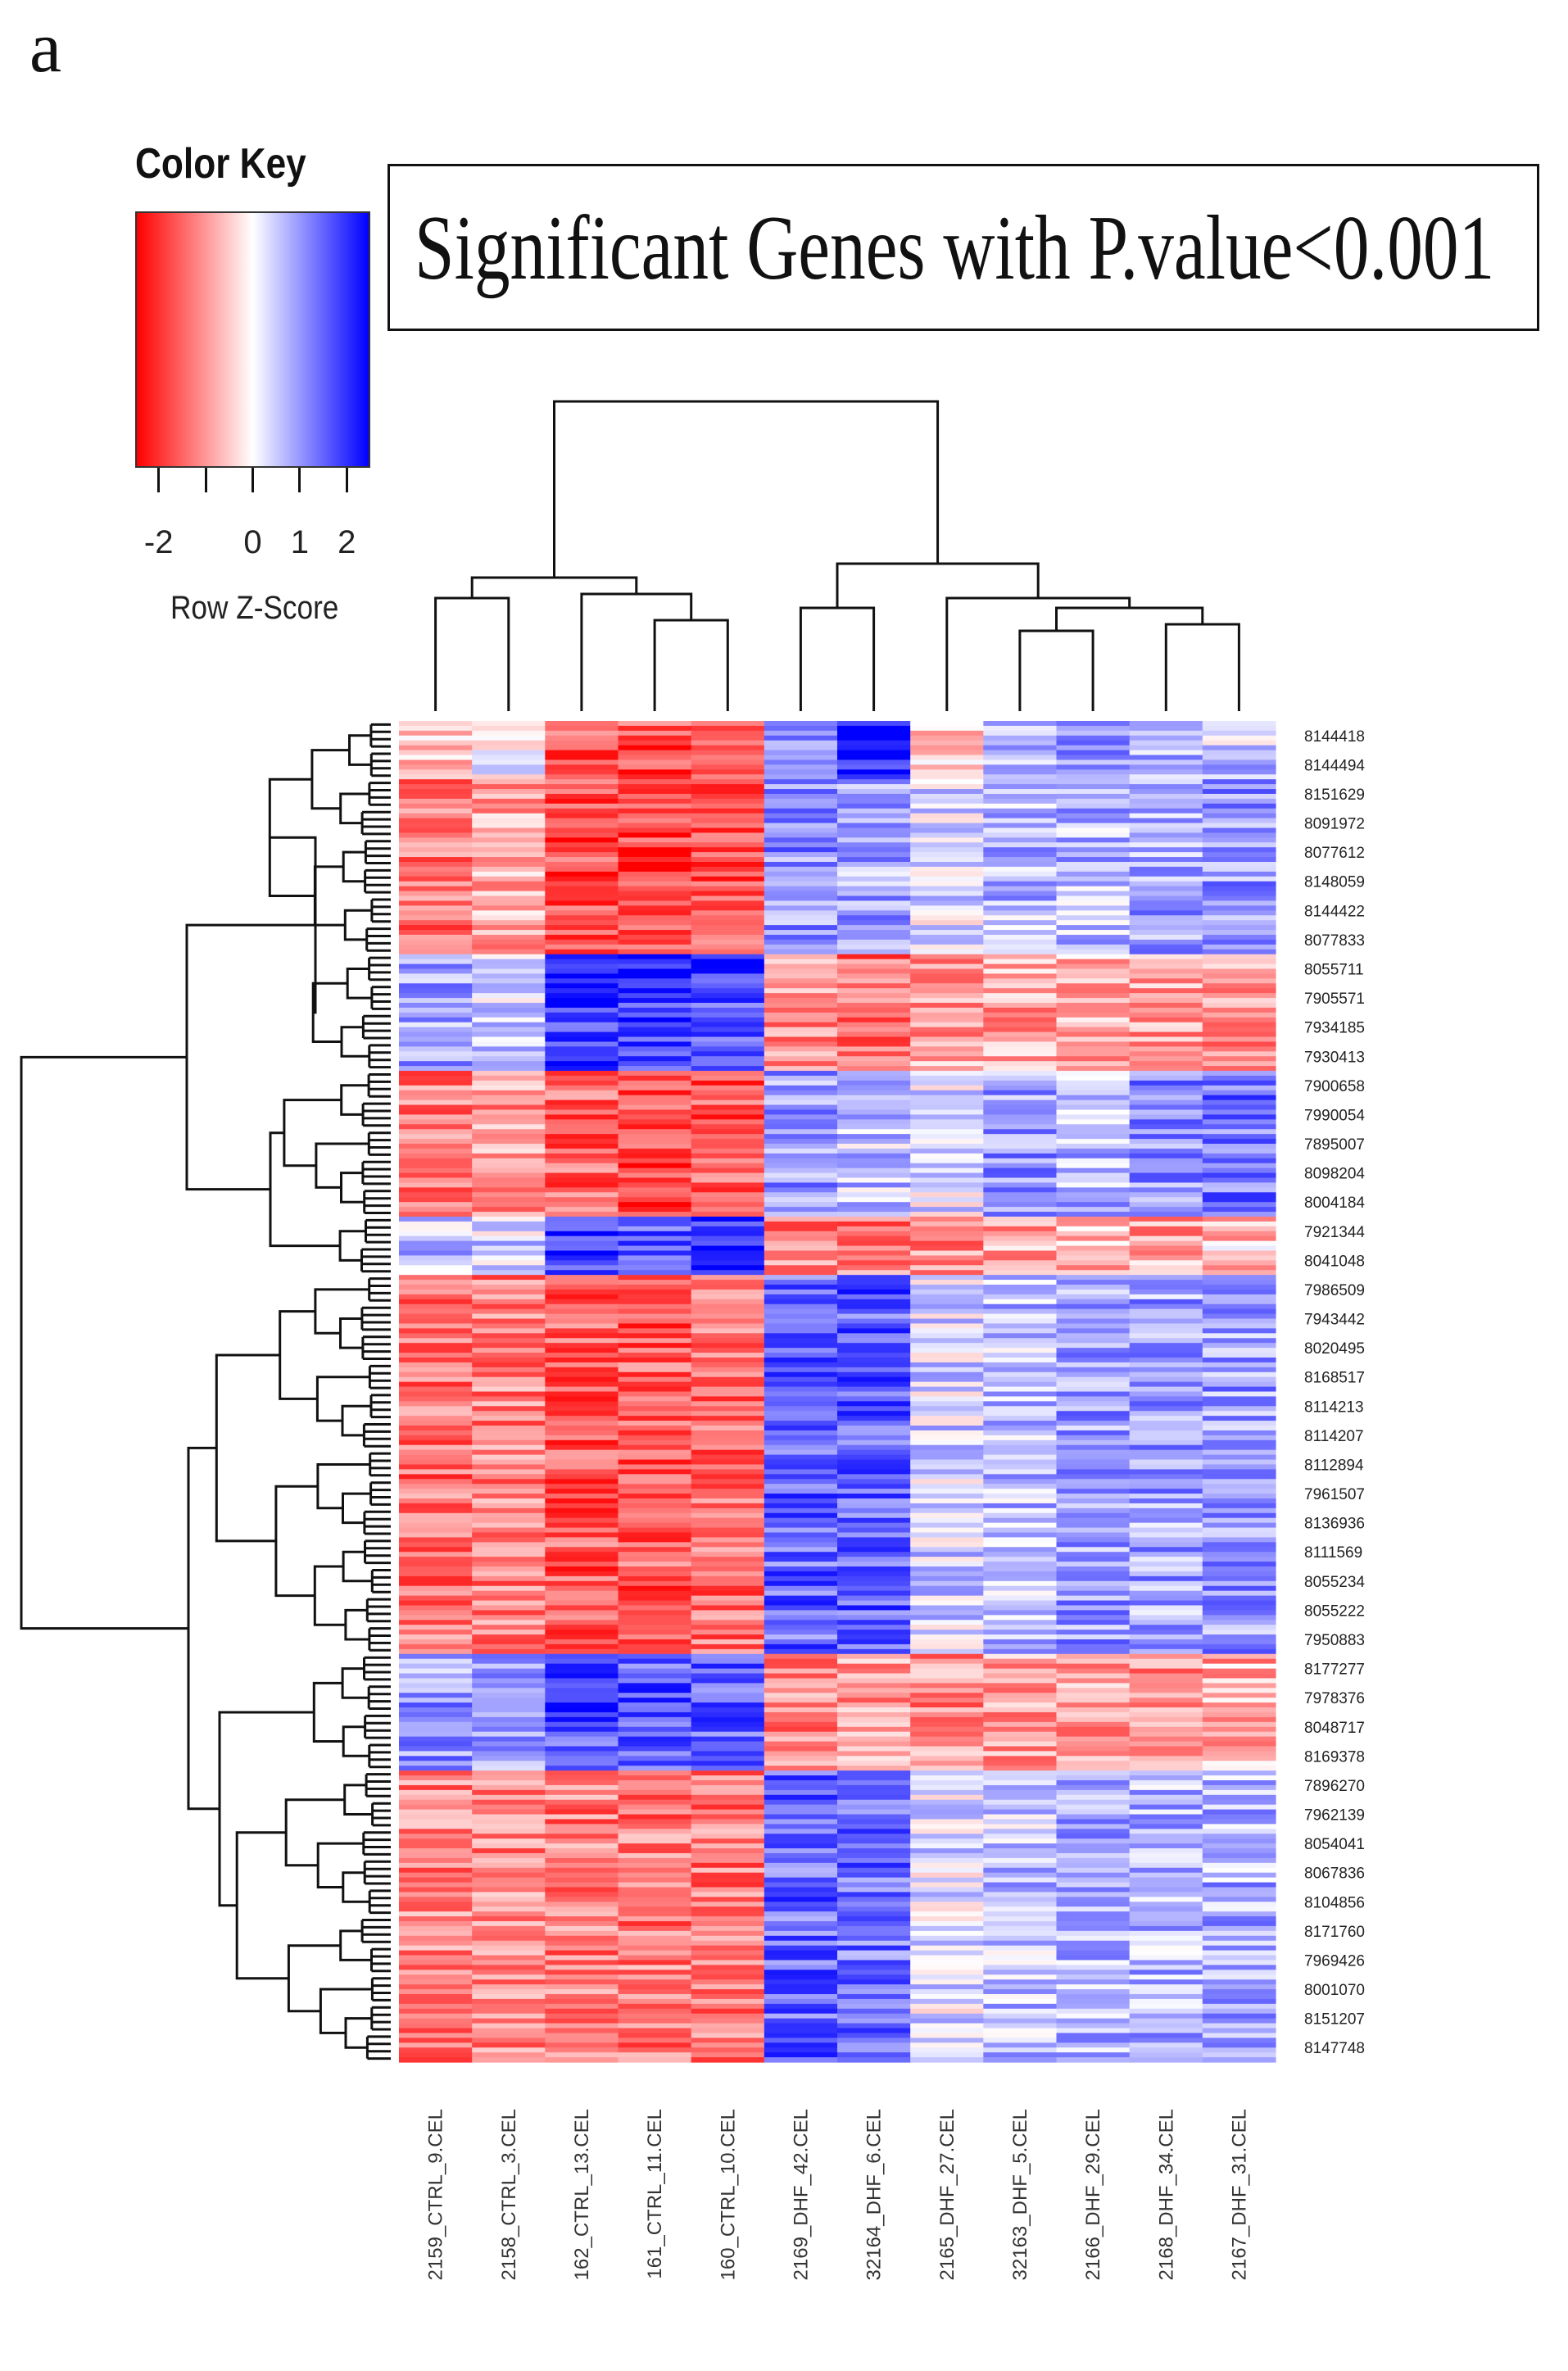 The height and width of the screenshot is (2371, 1568). Describe the element at coordinates (158, 542) in the screenshot. I see `color-key-tick-label: -2` at that location.